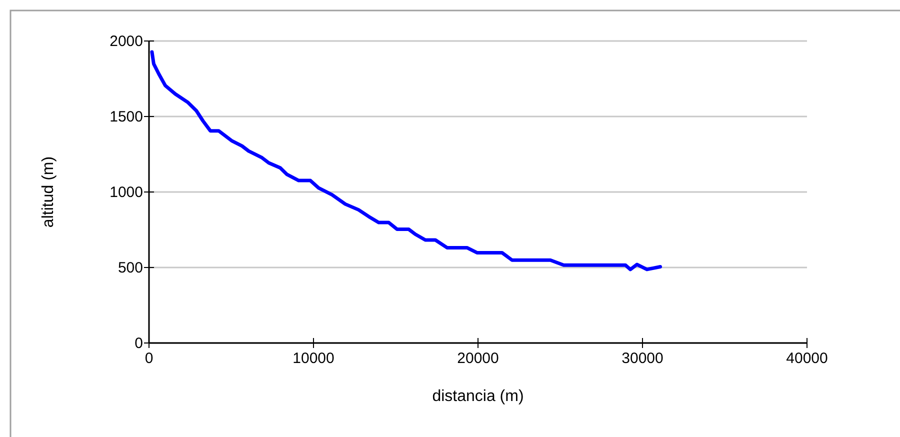  What do you see at coordinates (138, 343) in the screenshot?
I see `y-tick-label: 0` at bounding box center [138, 343].